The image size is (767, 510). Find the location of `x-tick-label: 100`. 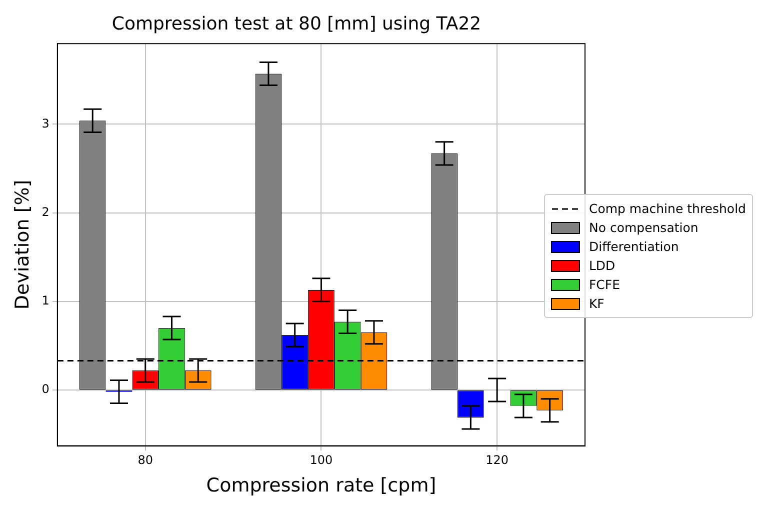

x-tick-label: 100 is located at coordinates (321, 460).